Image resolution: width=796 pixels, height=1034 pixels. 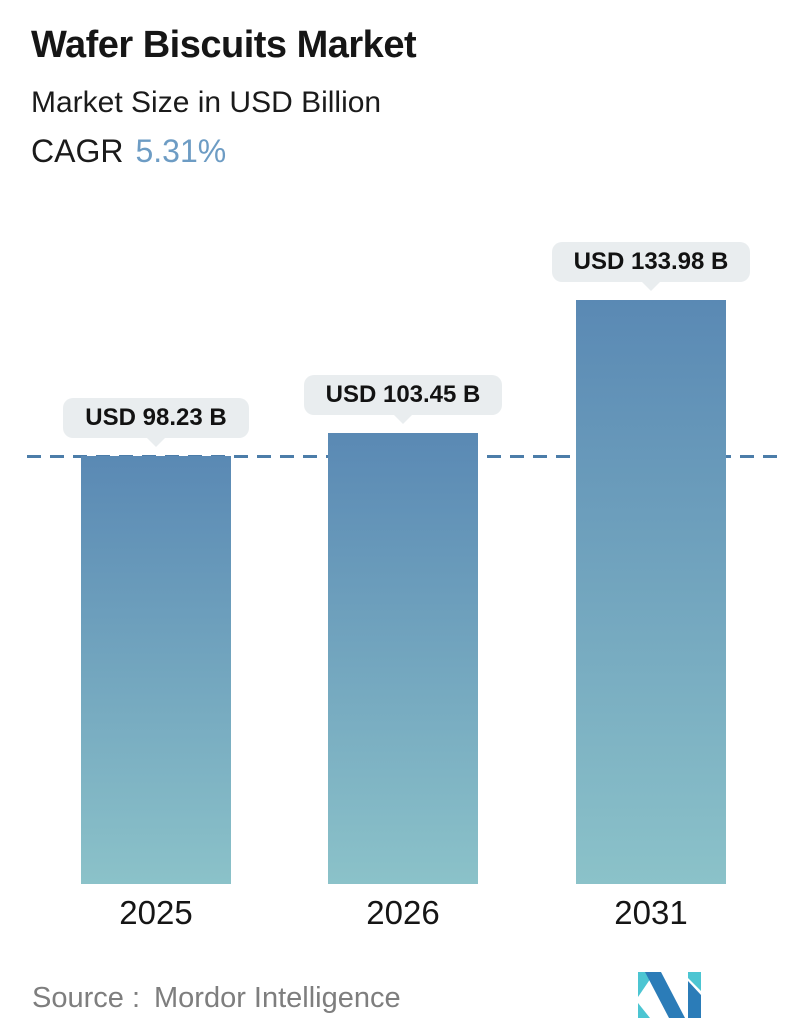 What do you see at coordinates (651, 912) in the screenshot?
I see `x-axis-label-2031: 2031` at bounding box center [651, 912].